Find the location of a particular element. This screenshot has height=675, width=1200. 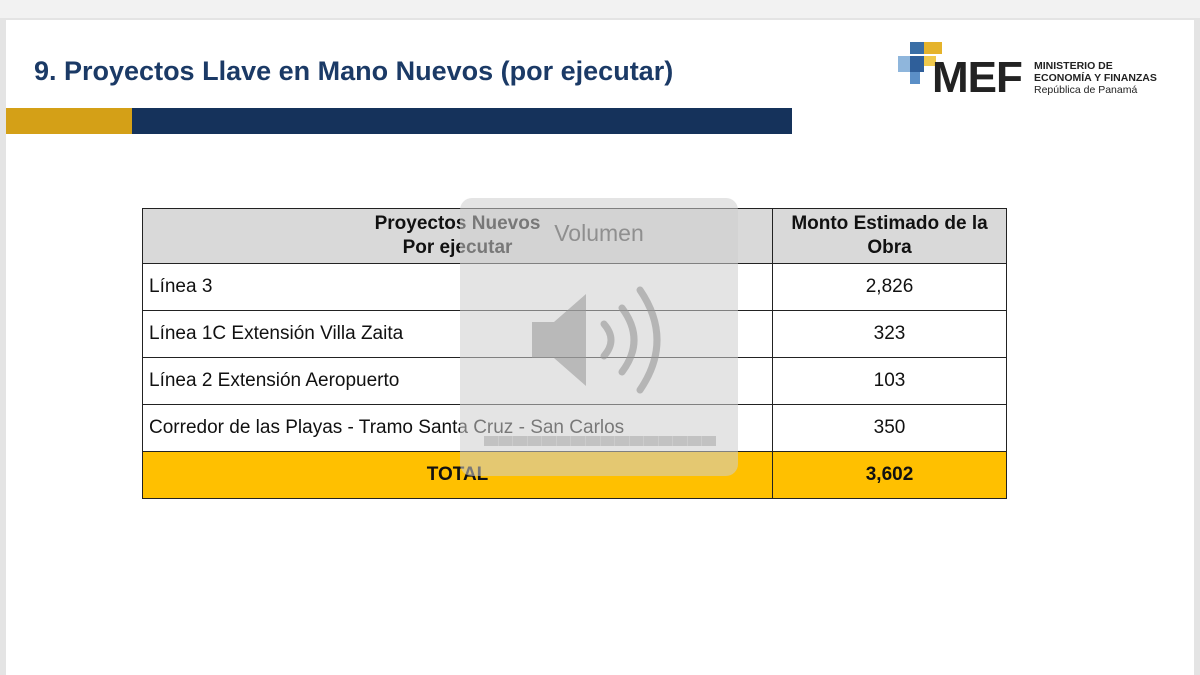

header-amount-line1: Monto Estimado de la is located at coordinates (889, 223).